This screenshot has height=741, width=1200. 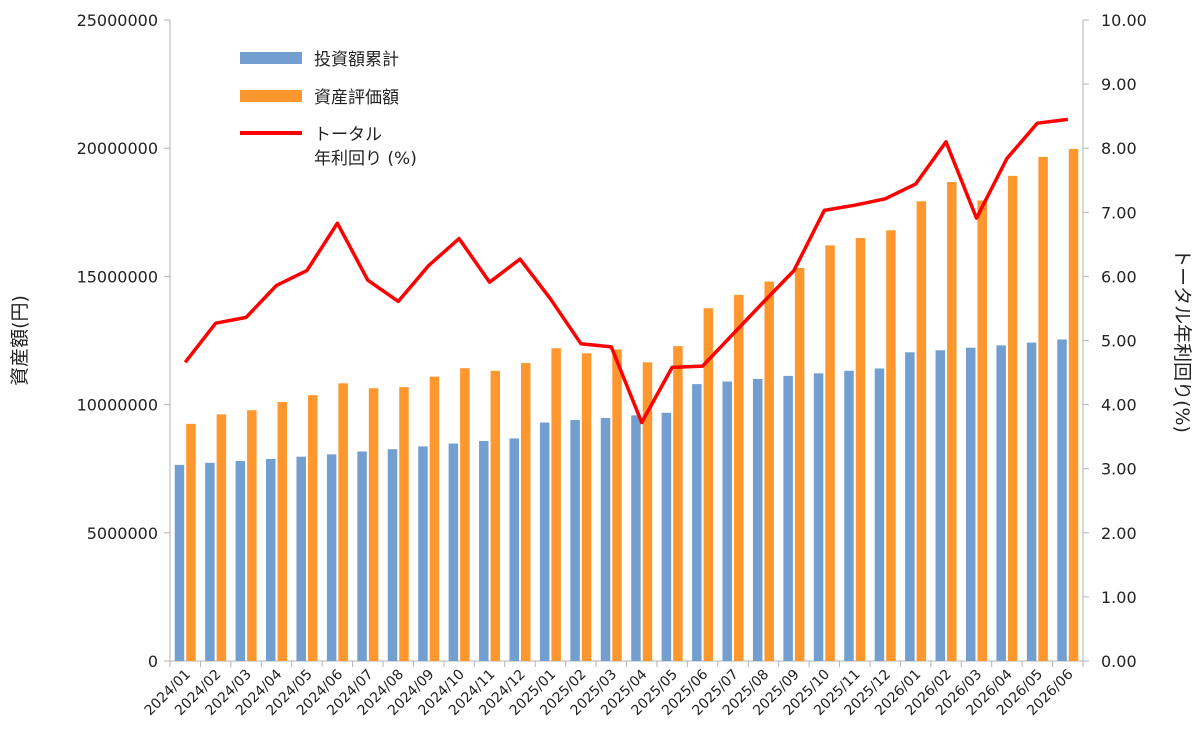 What do you see at coordinates (348, 135) in the screenshot?
I see `legend-label-yield: トータル` at bounding box center [348, 135].